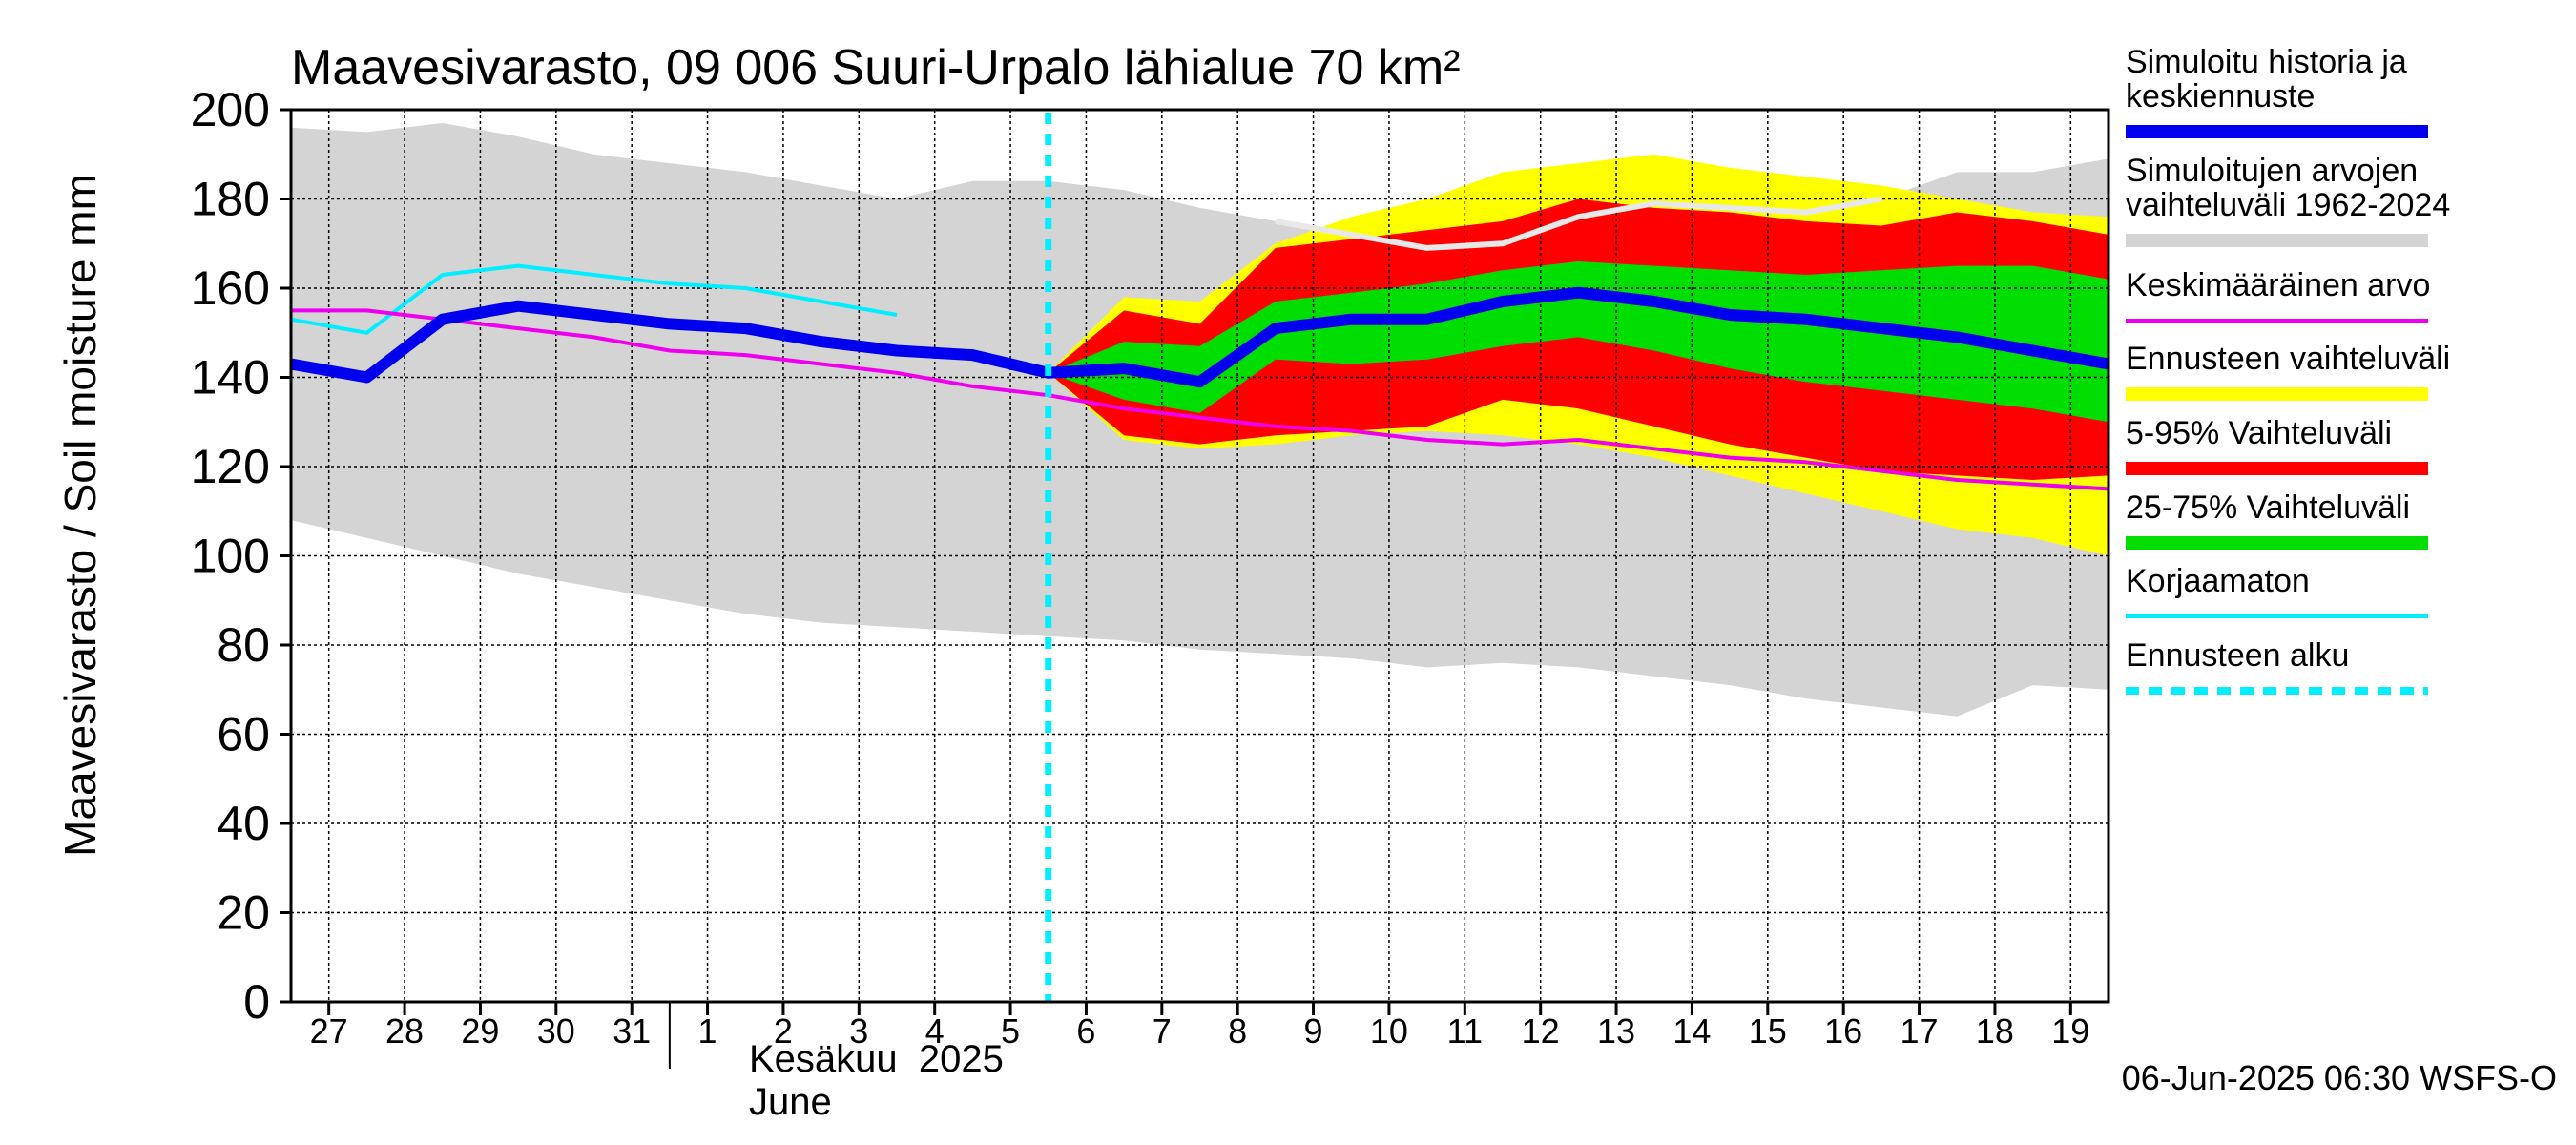 The width and height of the screenshot is (2576, 1145). What do you see at coordinates (230, 557) in the screenshot?
I see `y-tick-label: 100` at bounding box center [230, 557].